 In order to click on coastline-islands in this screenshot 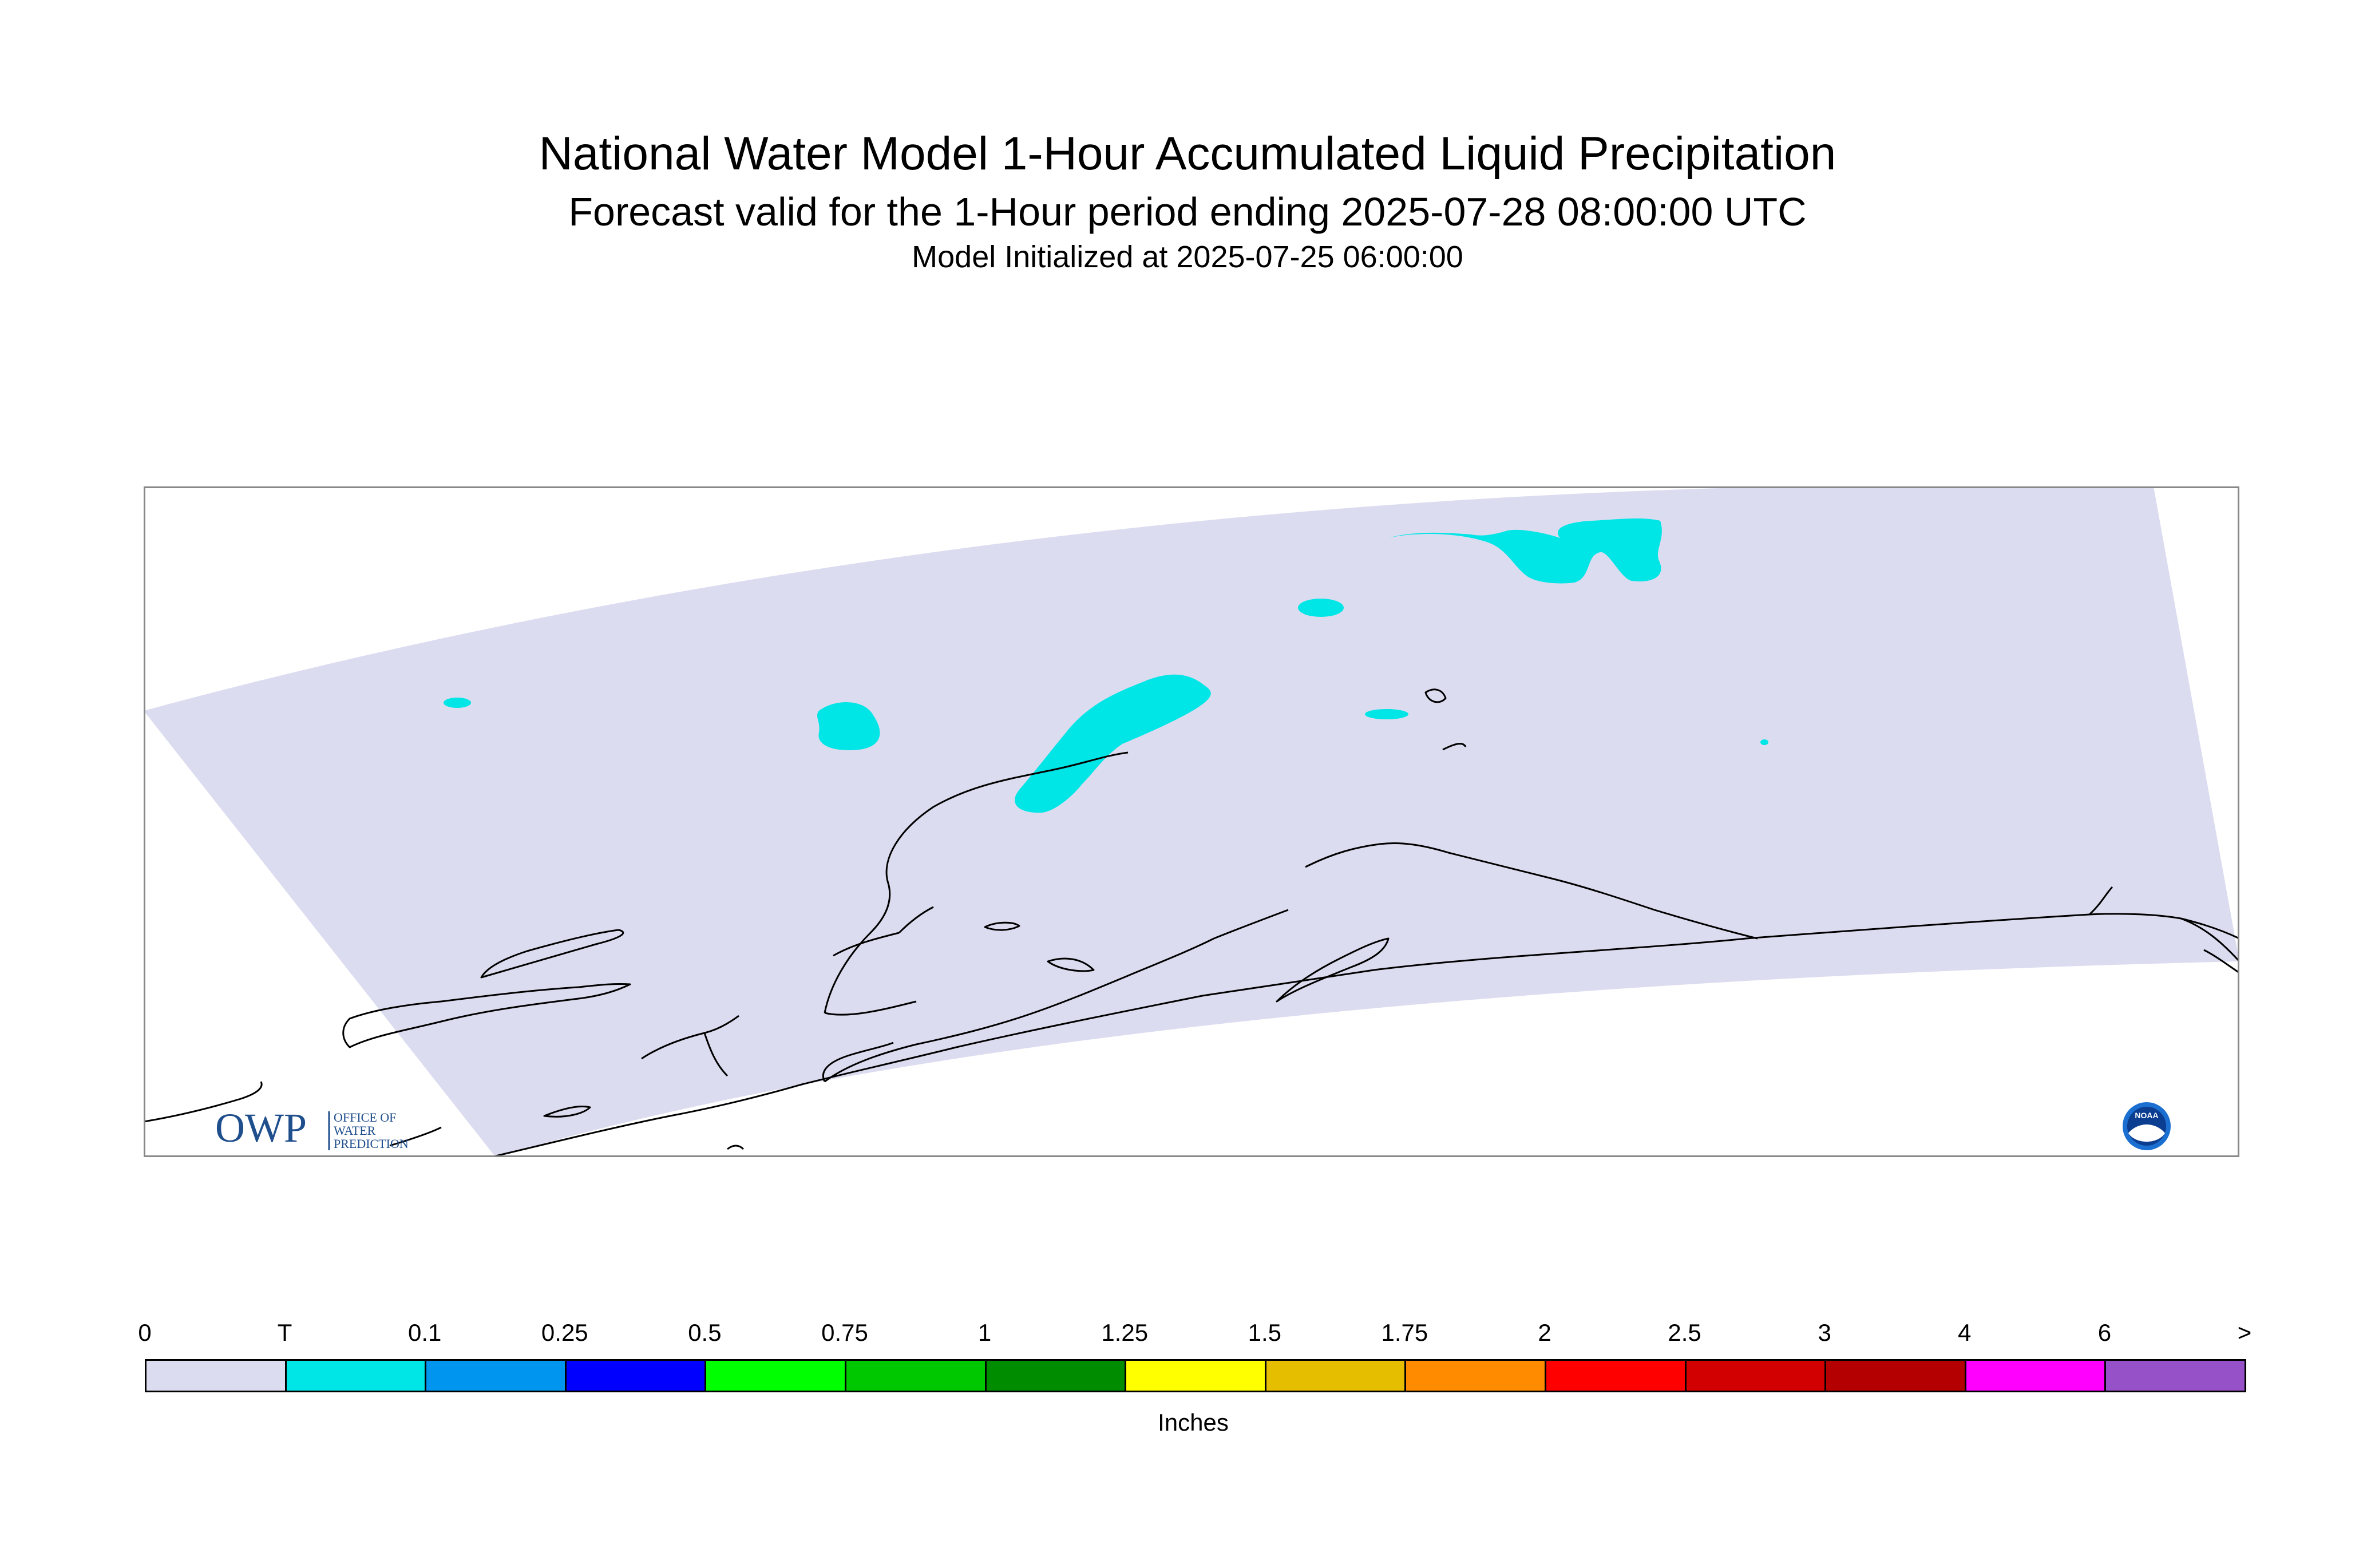, I will do `click(1446, 719)`.